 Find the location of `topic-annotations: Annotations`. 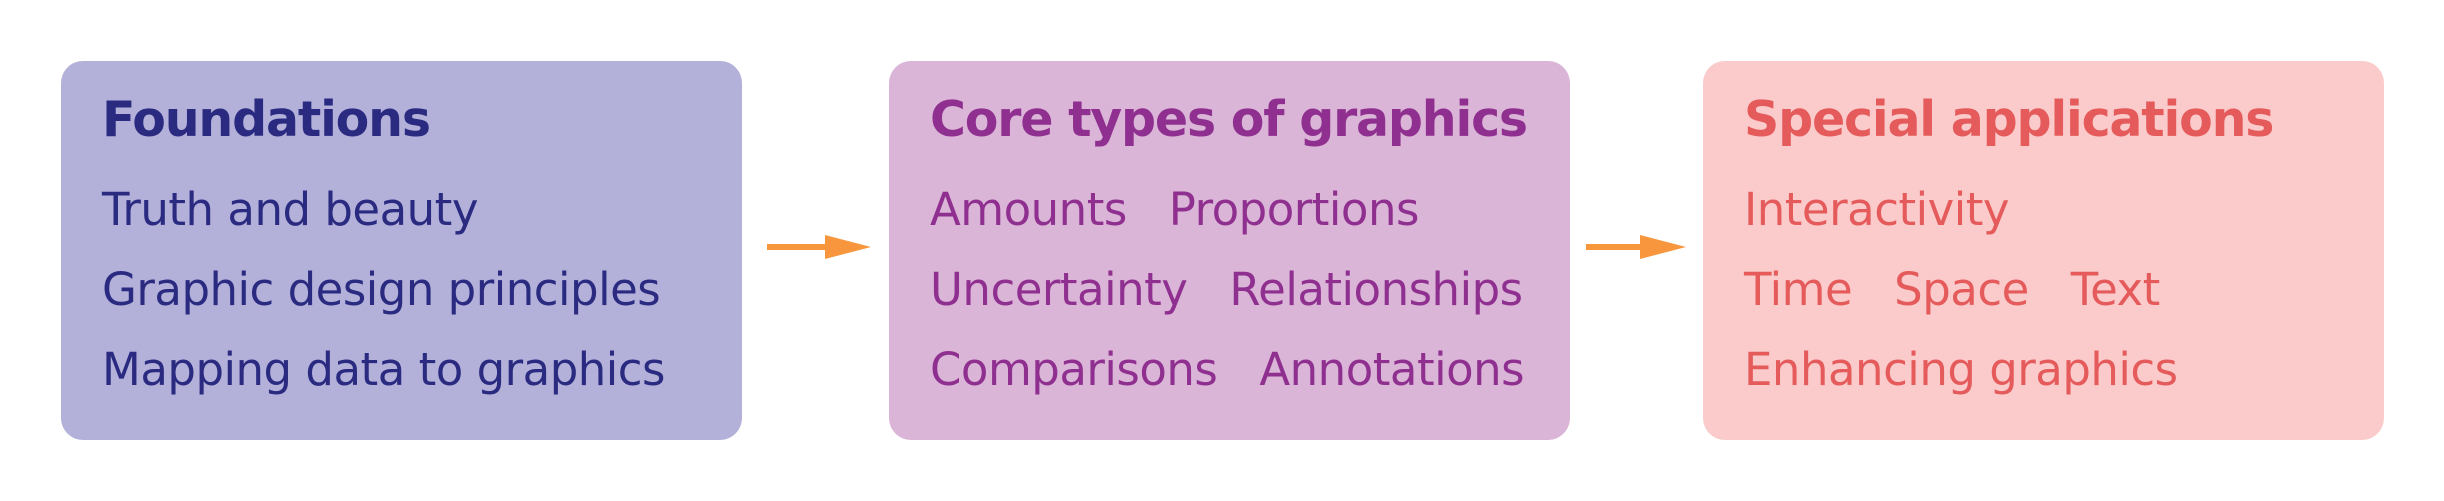

topic-annotations: Annotations is located at coordinates (1392, 369).